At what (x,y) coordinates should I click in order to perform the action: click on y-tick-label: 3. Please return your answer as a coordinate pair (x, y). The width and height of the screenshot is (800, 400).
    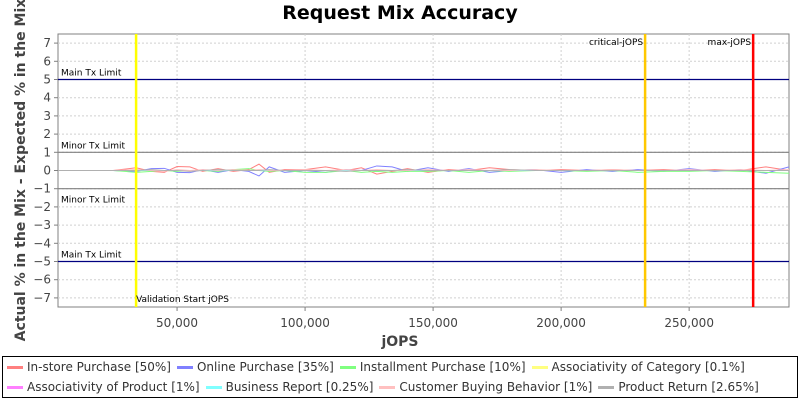
    Looking at the image, I should click on (47, 116).